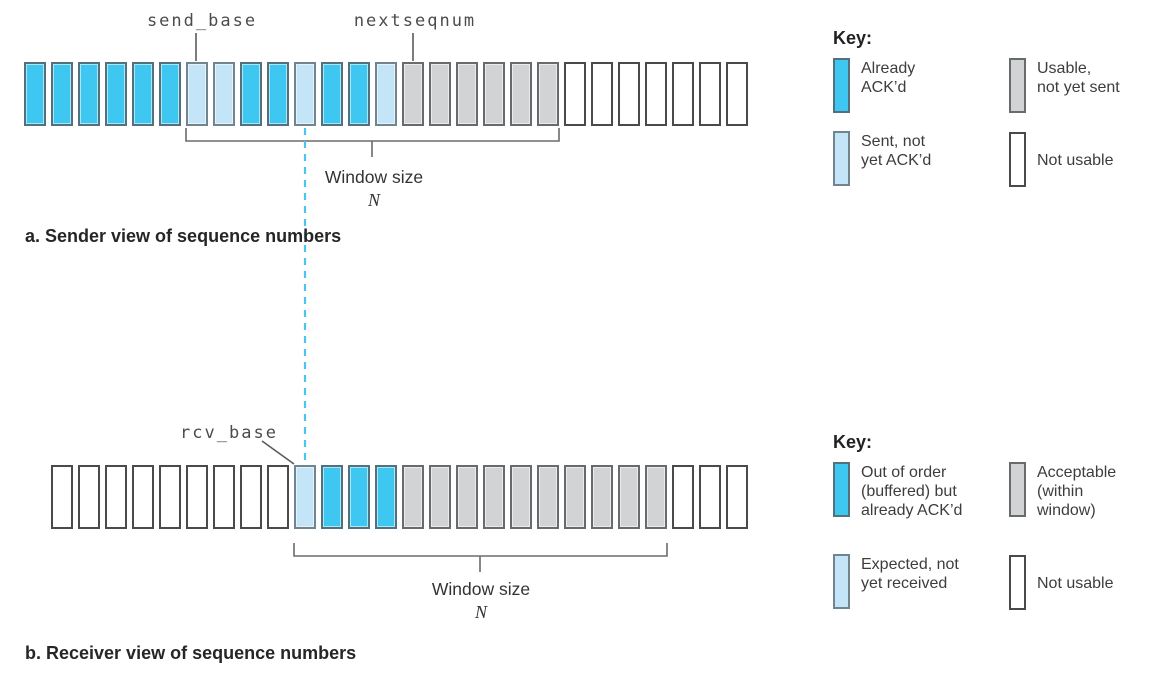 This screenshot has height=684, width=1152. What do you see at coordinates (841, 158) in the screenshot?
I see `key-swatch-sent` at bounding box center [841, 158].